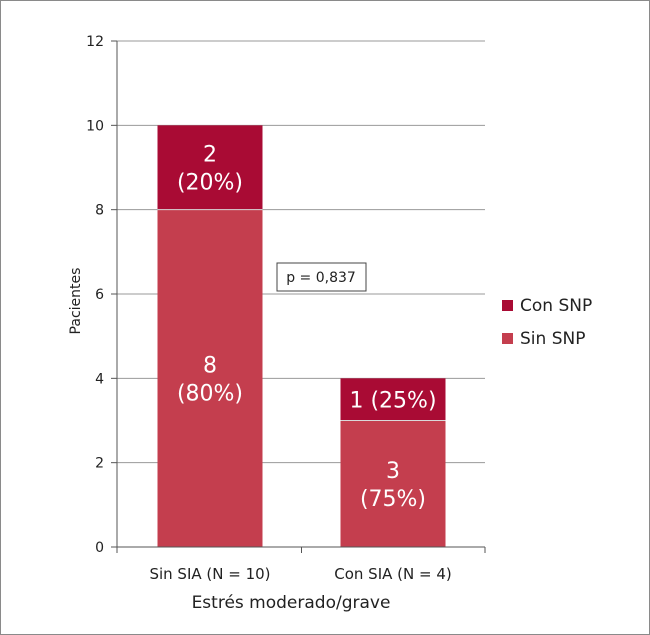 The height and width of the screenshot is (635, 650). Describe the element at coordinates (392, 574) in the screenshot. I see `x-category-label: Con SIA (N = 4)` at that location.